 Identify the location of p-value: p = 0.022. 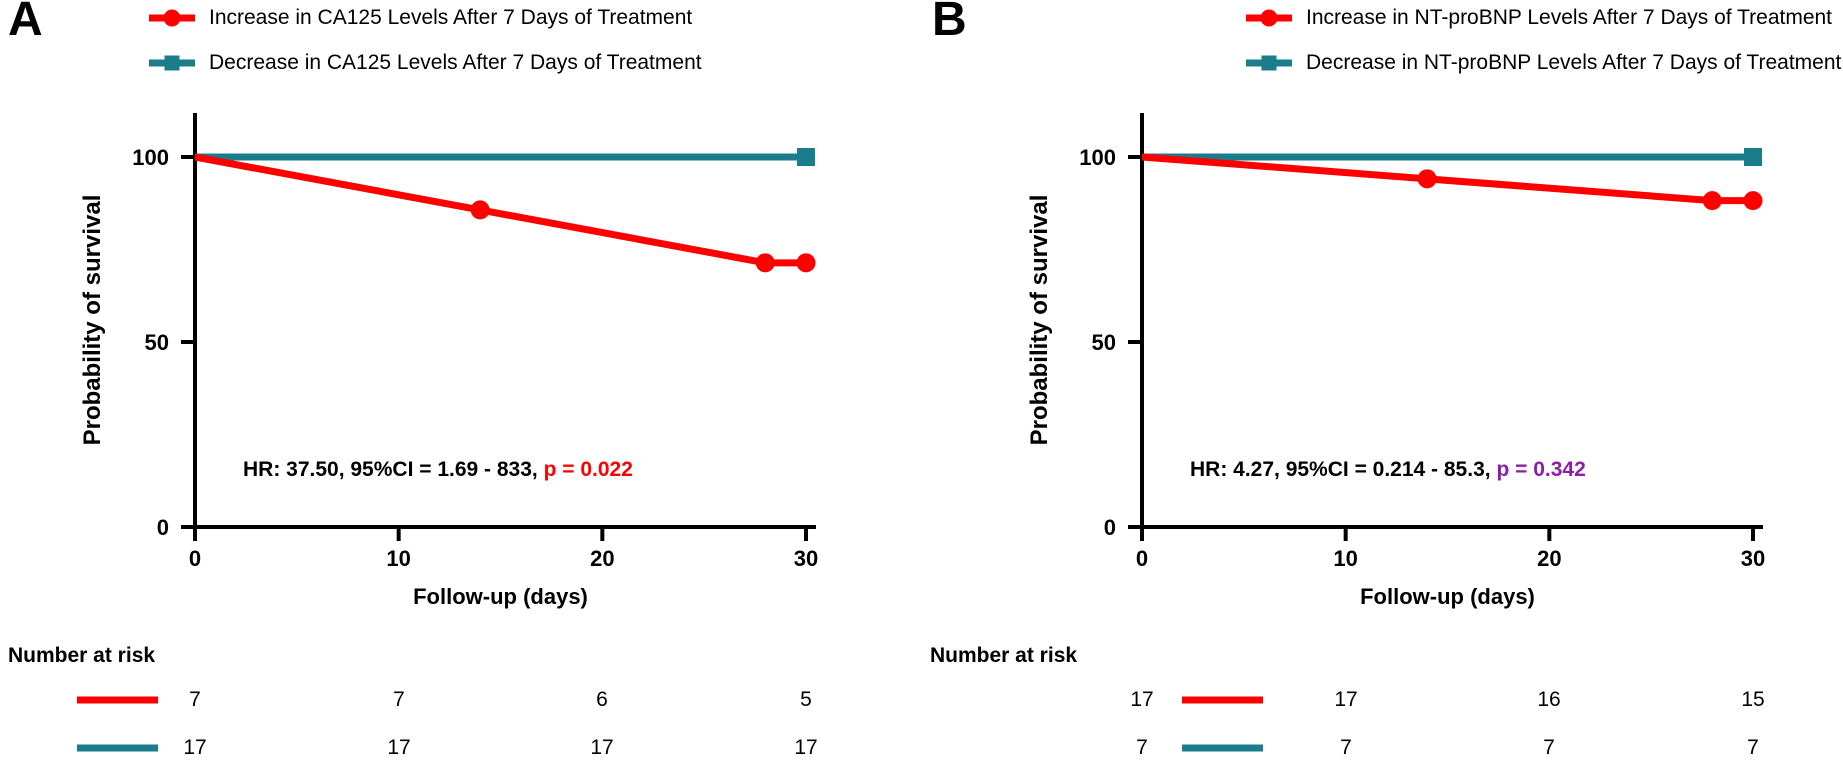
(588, 469).